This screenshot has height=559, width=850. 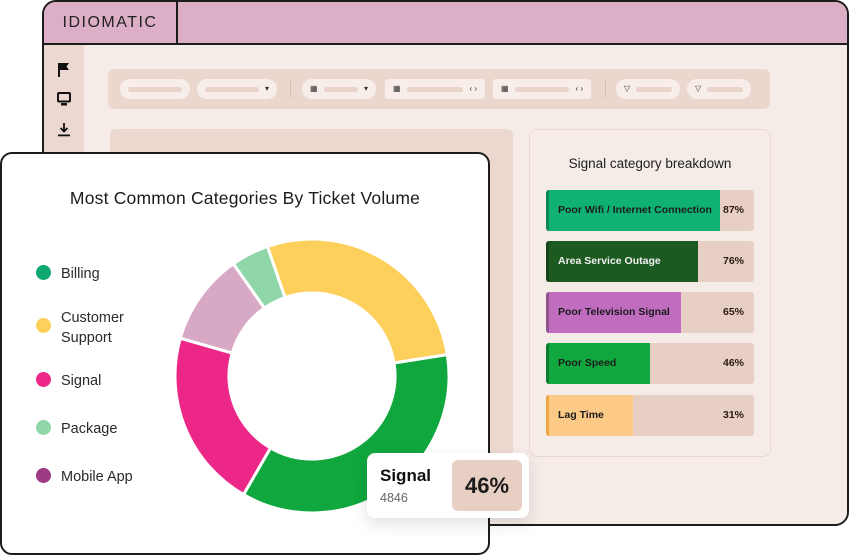 I want to click on bar-value: 46%, so click(x=733, y=363).